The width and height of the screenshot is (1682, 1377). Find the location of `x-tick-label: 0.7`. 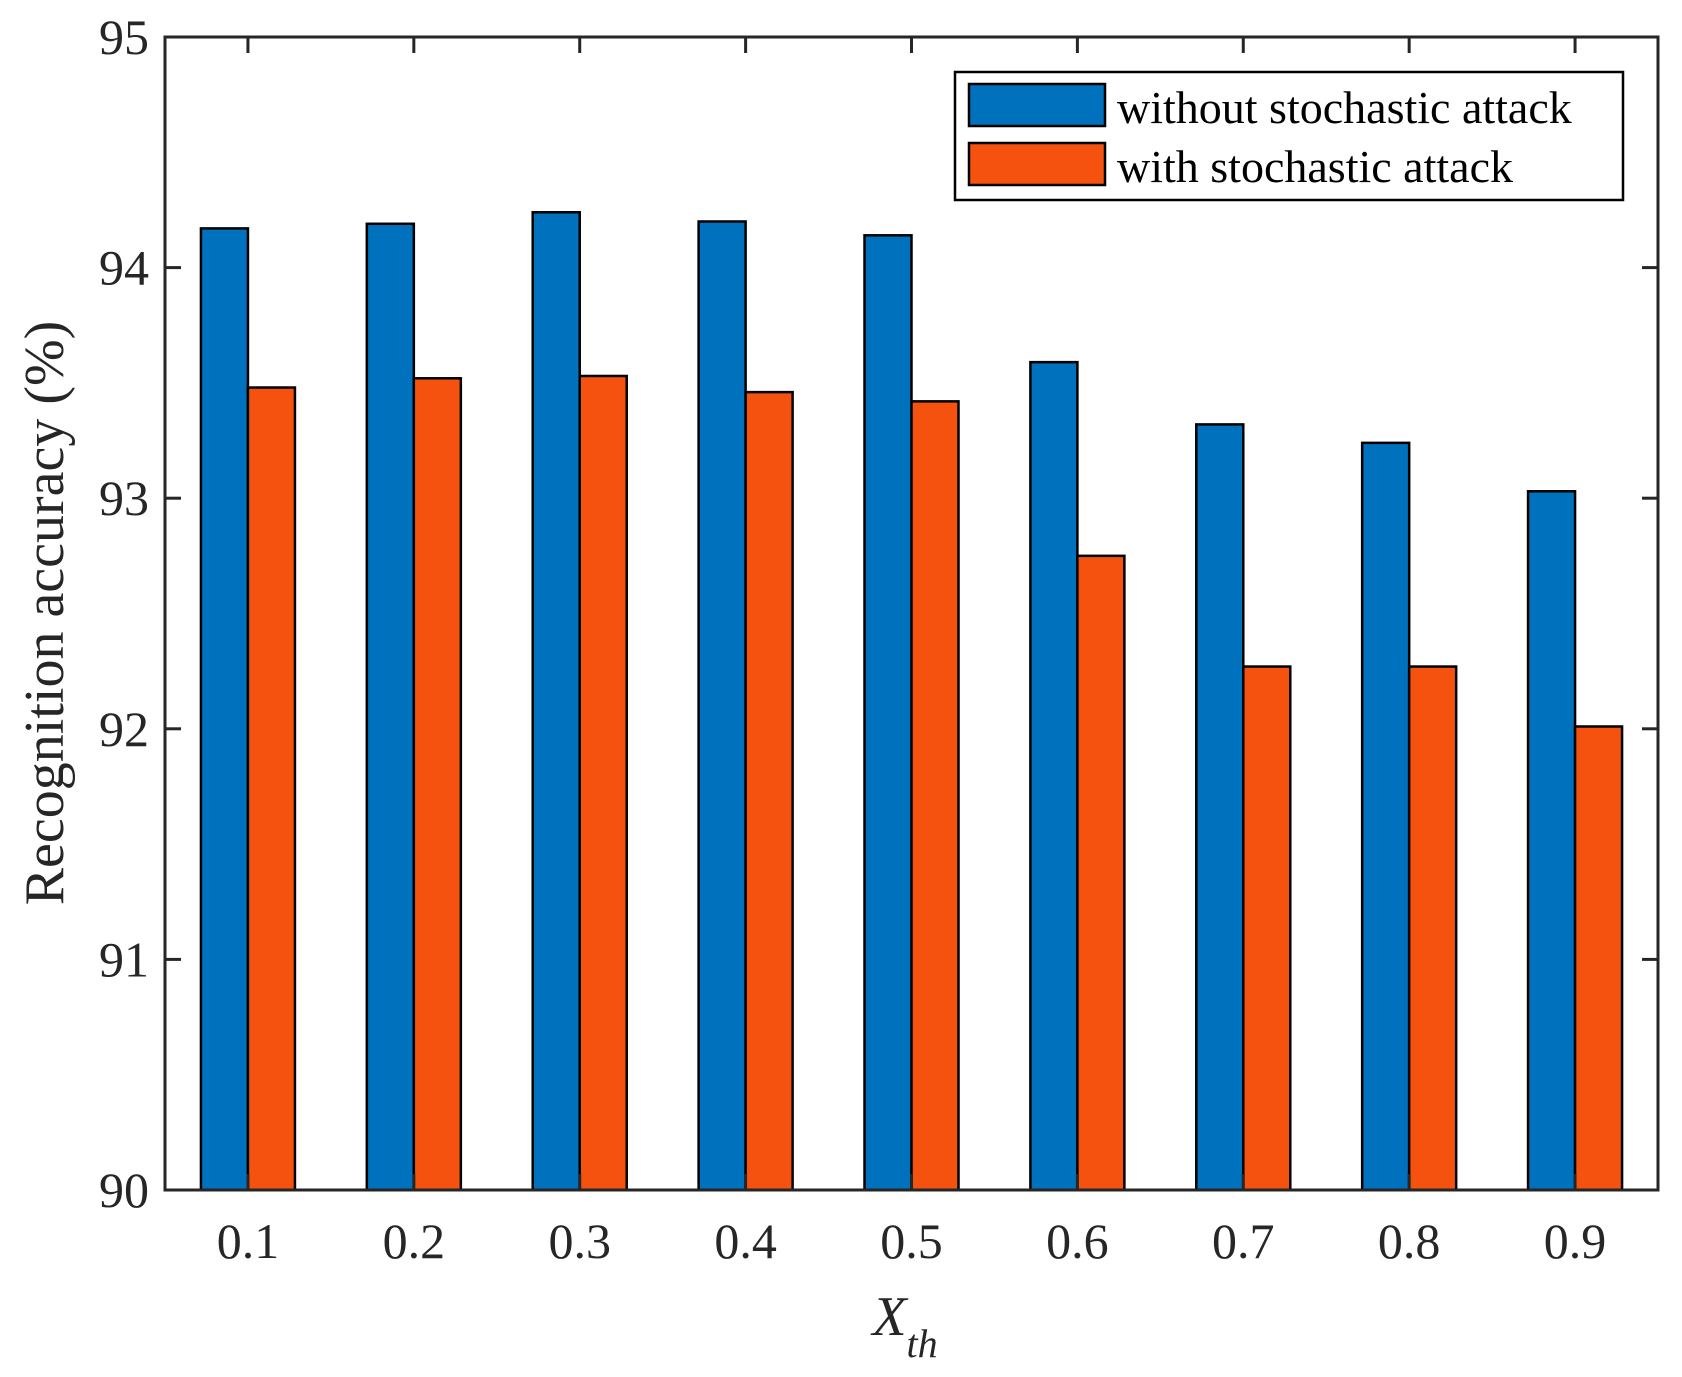

x-tick-label: 0.7 is located at coordinates (1243, 1241).